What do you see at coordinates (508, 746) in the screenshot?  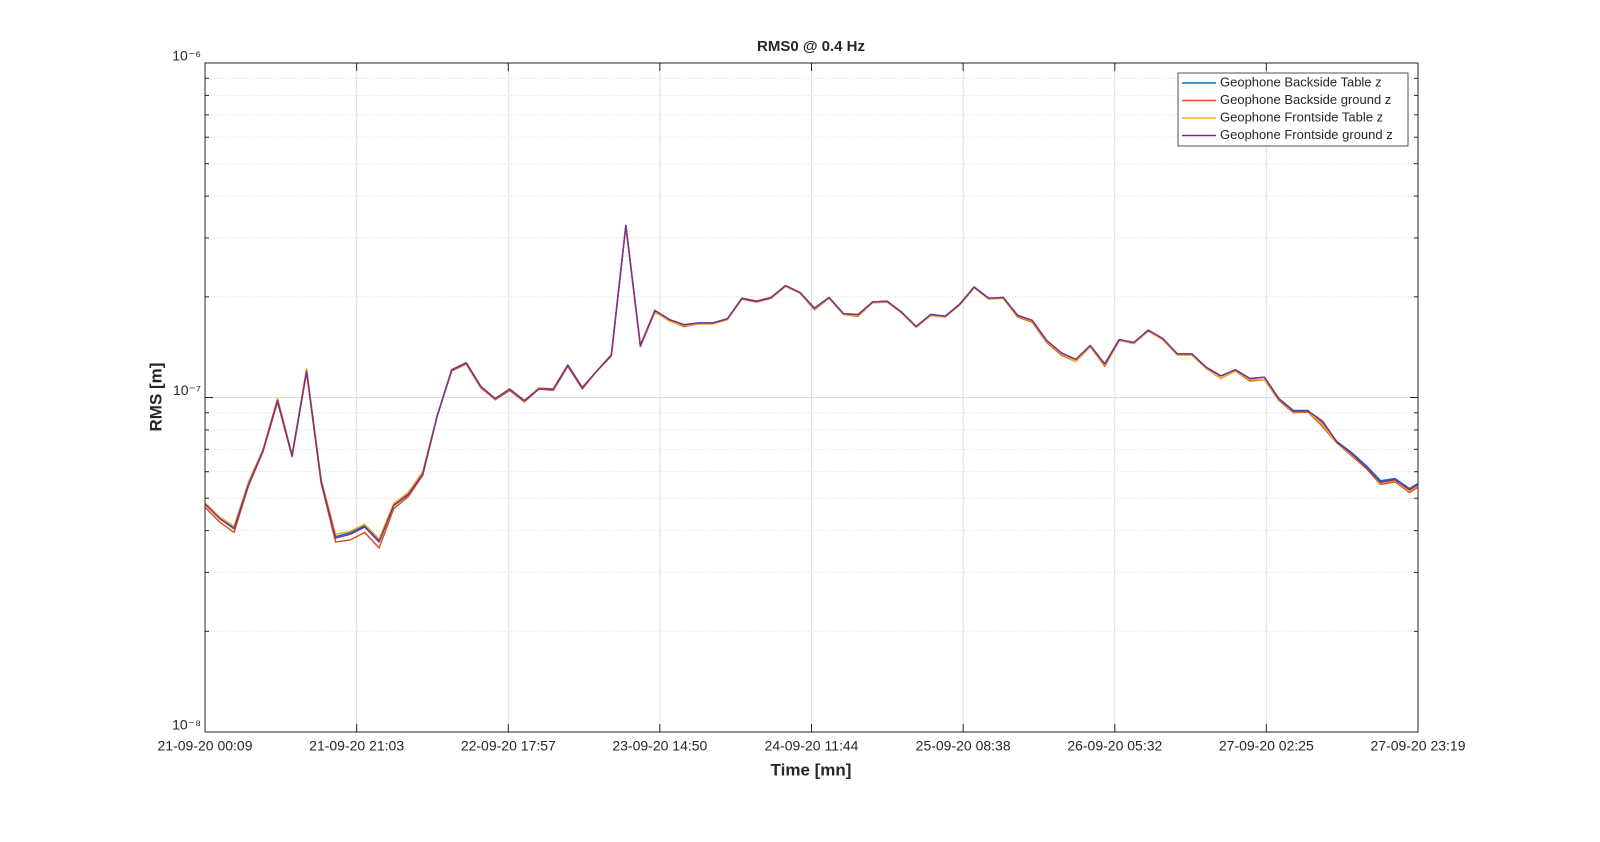 I see `x-tick-label: 22-09-20 17:57` at bounding box center [508, 746].